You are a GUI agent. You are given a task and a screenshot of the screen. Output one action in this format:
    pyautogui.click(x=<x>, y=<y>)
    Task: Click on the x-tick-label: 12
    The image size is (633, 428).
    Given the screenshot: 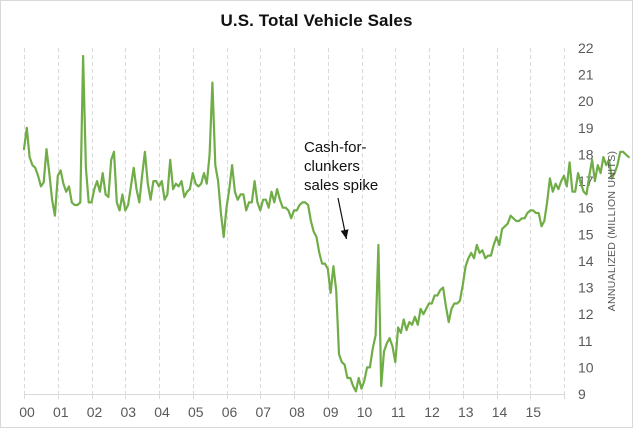 What is the action you would take?
    pyautogui.click(x=432, y=412)
    